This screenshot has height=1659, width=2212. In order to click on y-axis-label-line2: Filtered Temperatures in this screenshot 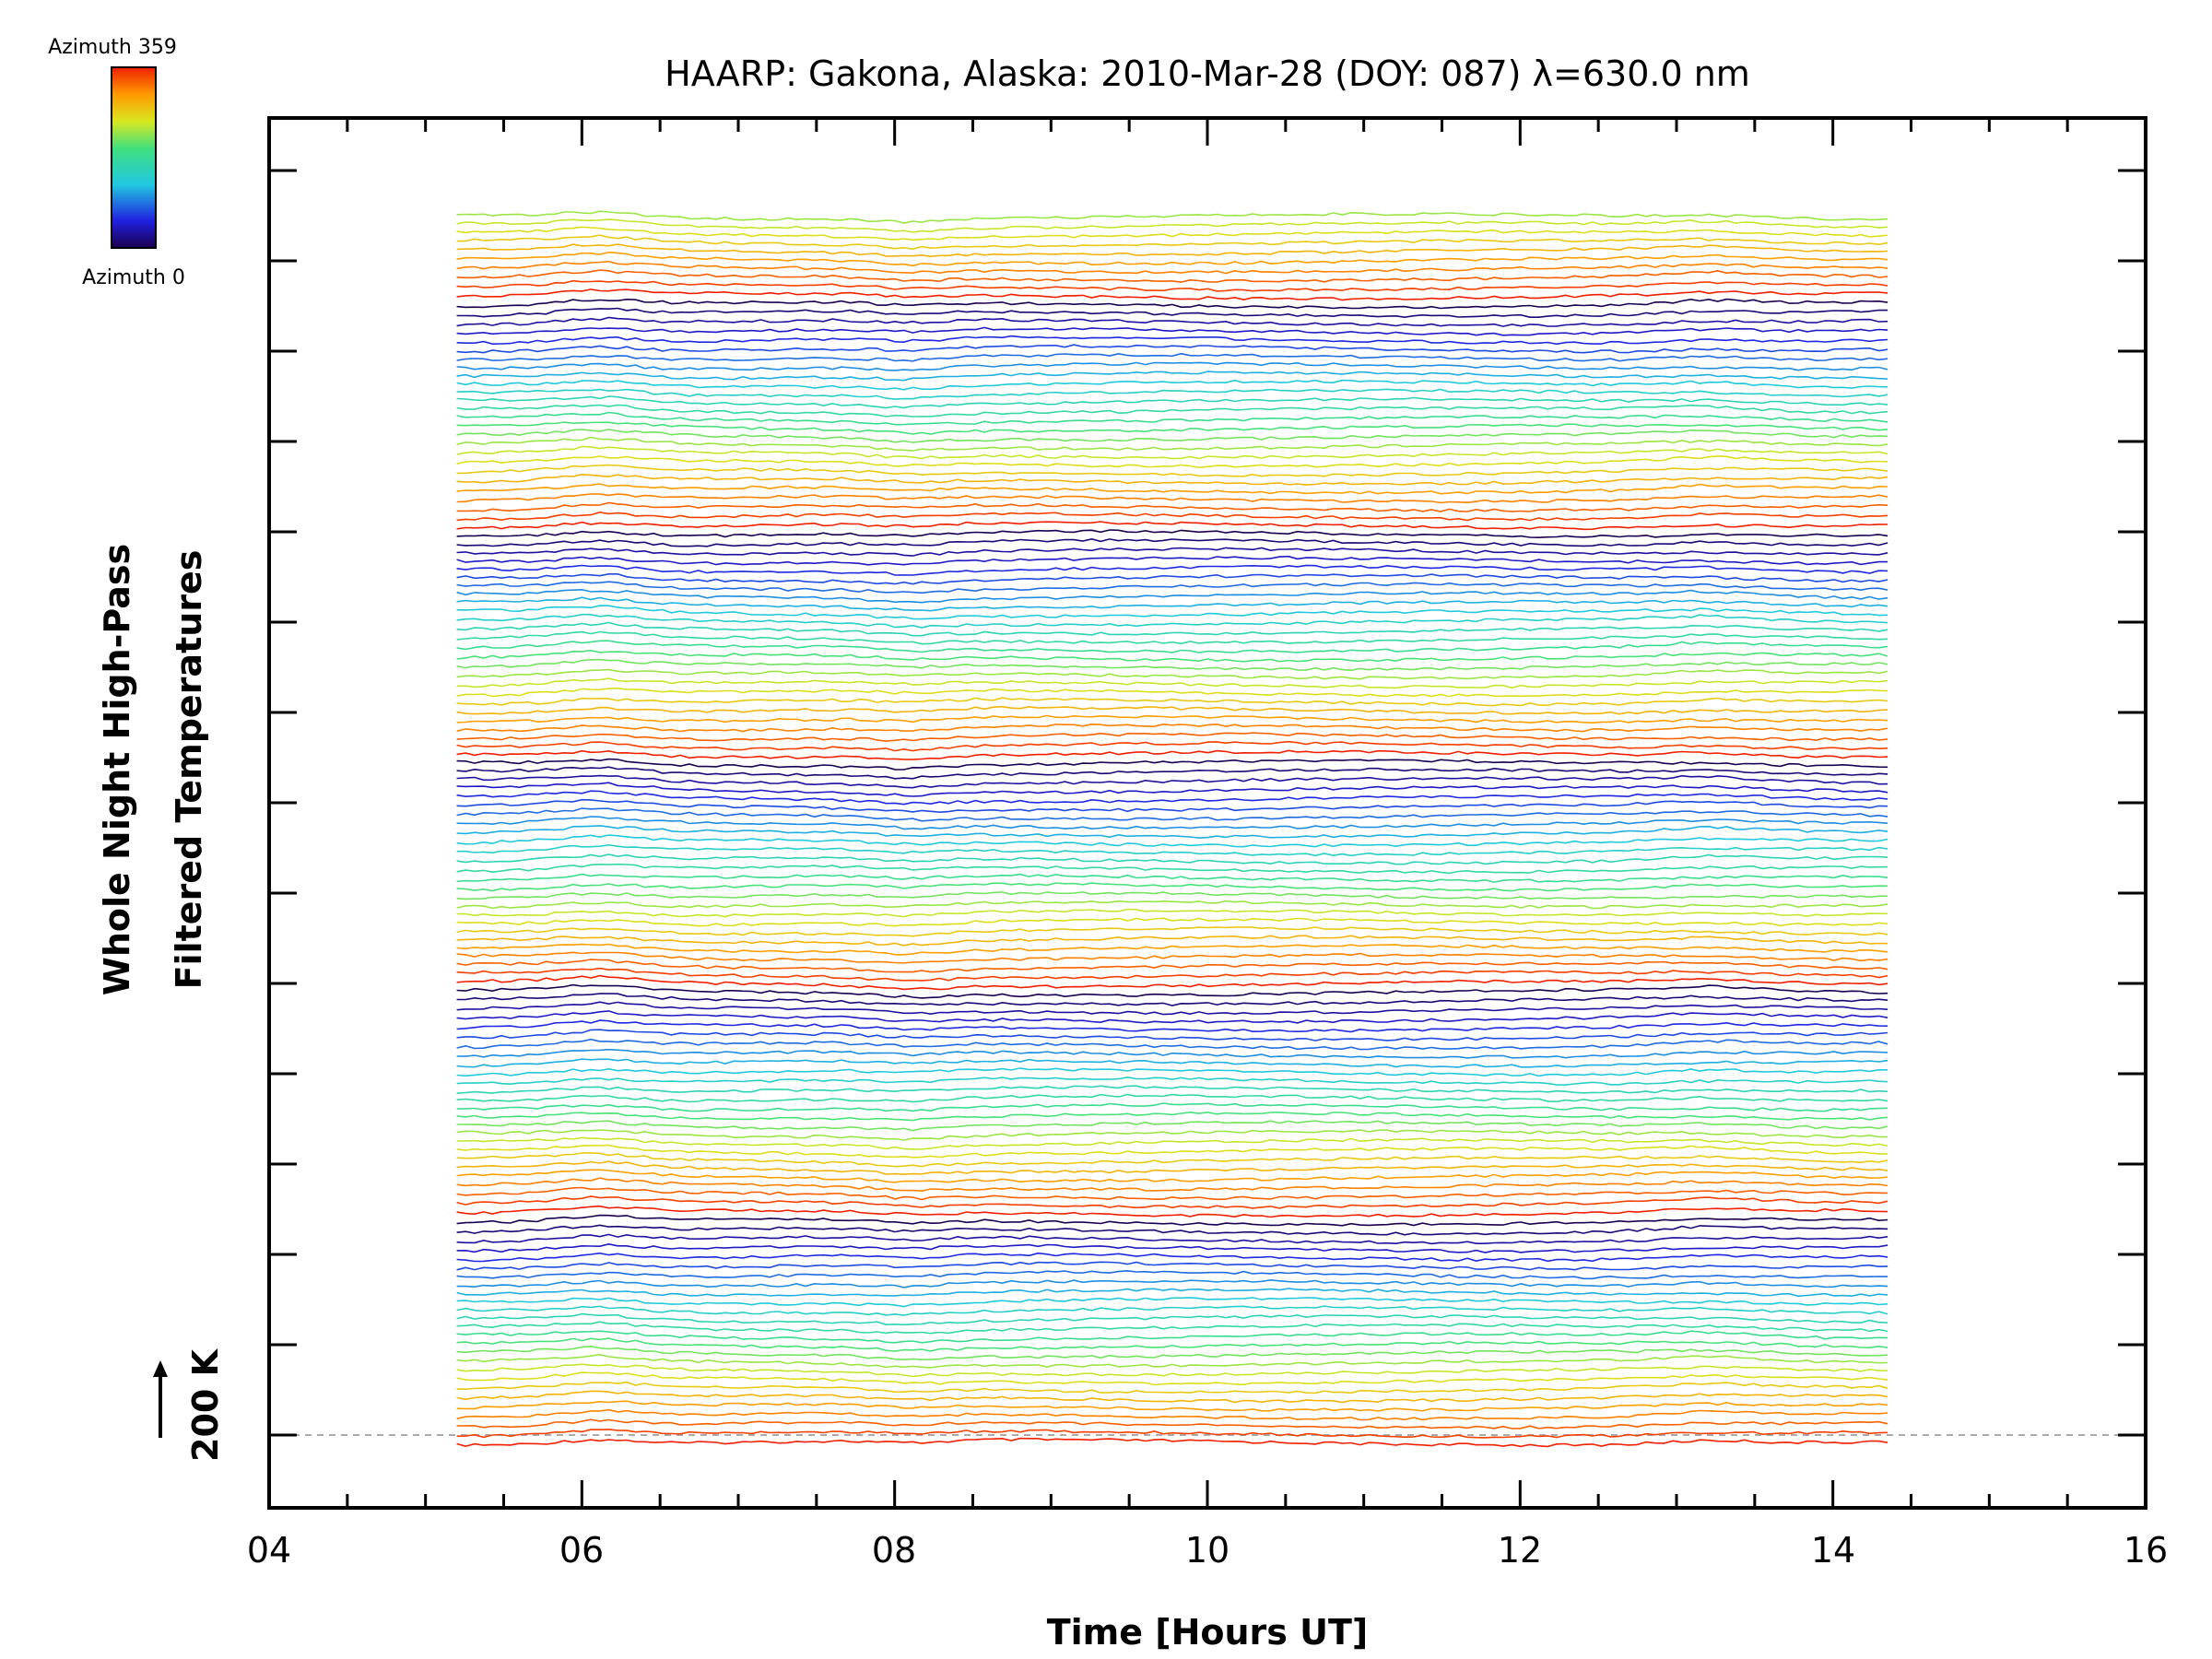, I will do `click(189, 770)`.